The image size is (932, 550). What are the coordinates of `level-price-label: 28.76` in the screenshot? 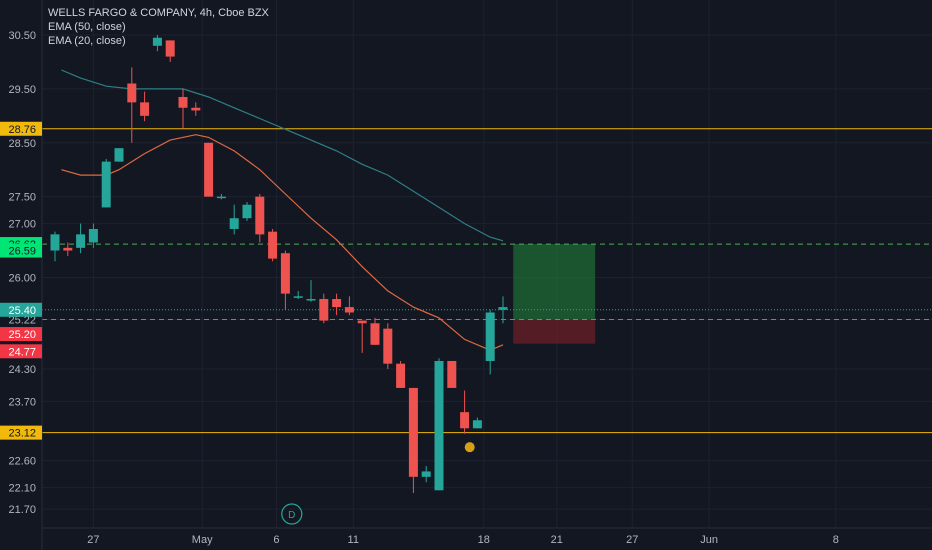 It's located at (22, 130).